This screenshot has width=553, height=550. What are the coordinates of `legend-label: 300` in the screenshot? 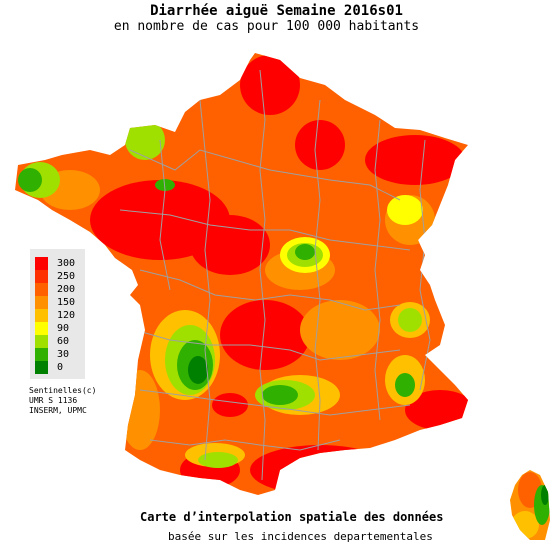 It's located at (66, 263).